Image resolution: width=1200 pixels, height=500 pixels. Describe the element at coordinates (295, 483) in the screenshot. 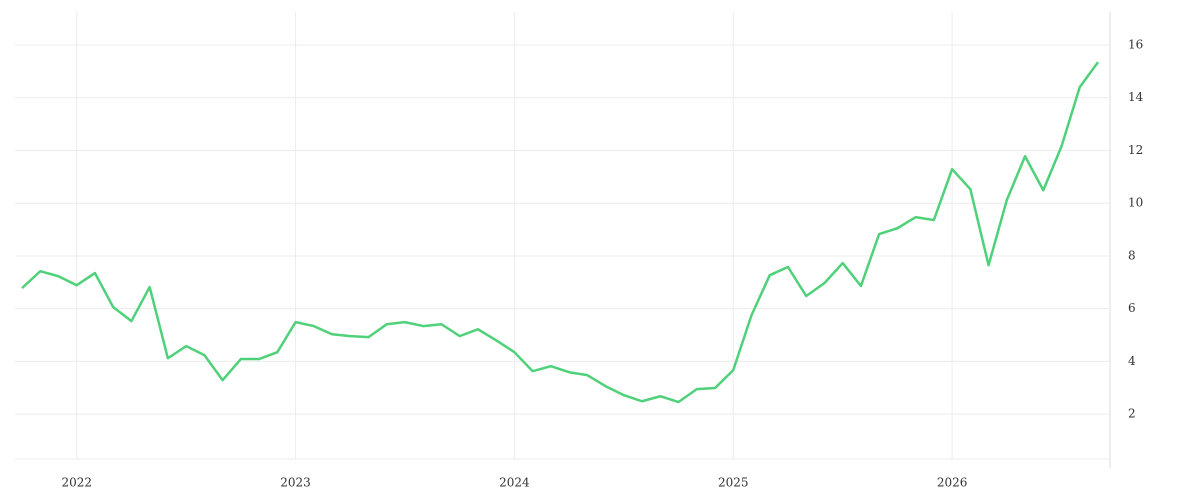

I see `x-tick-label: 2023` at that location.